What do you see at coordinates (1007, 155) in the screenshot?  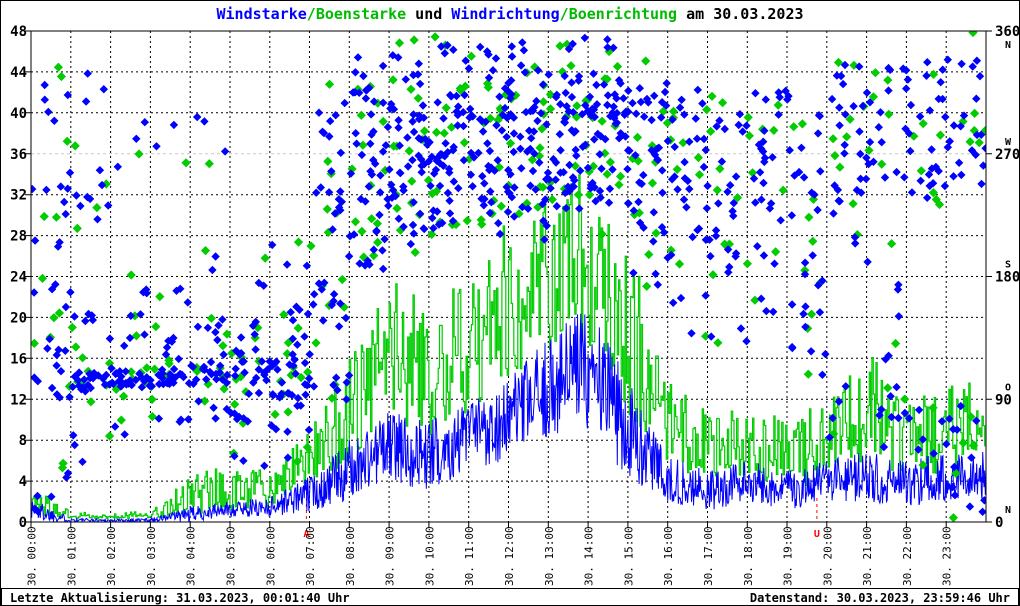 I see `right-axis-tick-label: 270` at bounding box center [1007, 155].